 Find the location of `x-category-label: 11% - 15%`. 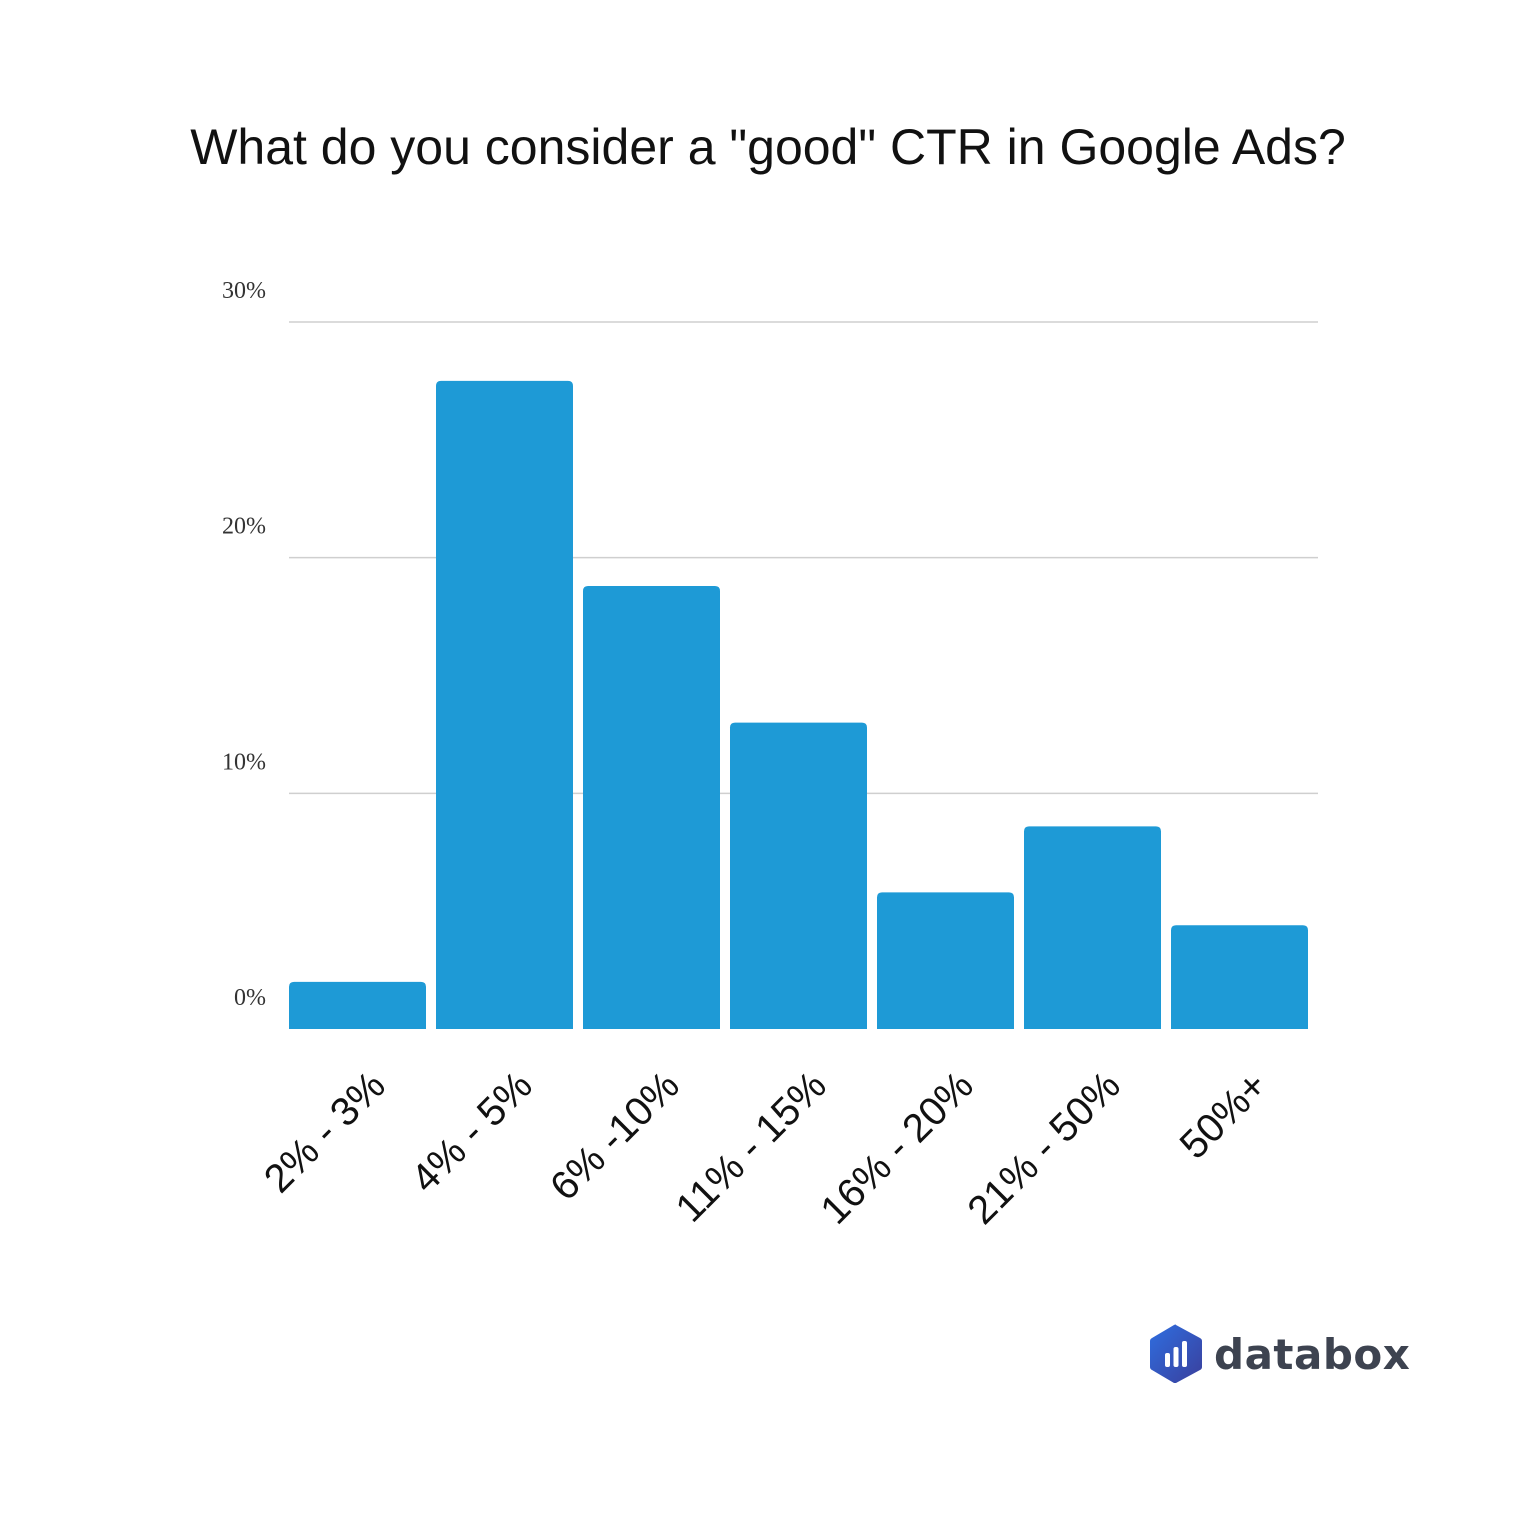

x-category-label: 11% - 15% is located at coordinates (750, 1146).